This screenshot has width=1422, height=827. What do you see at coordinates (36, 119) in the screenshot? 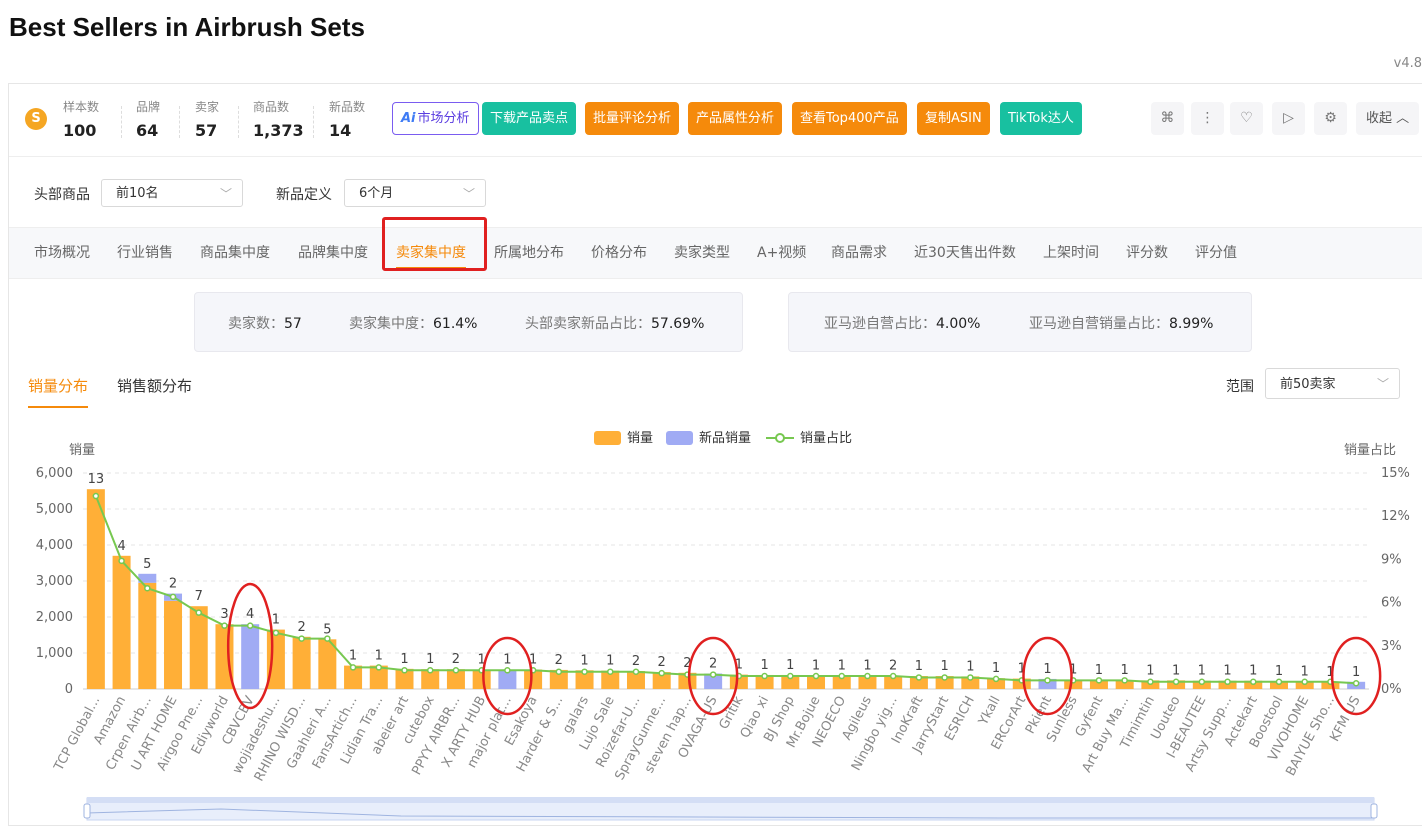
I see `brand-logo-icon: S` at bounding box center [36, 119].